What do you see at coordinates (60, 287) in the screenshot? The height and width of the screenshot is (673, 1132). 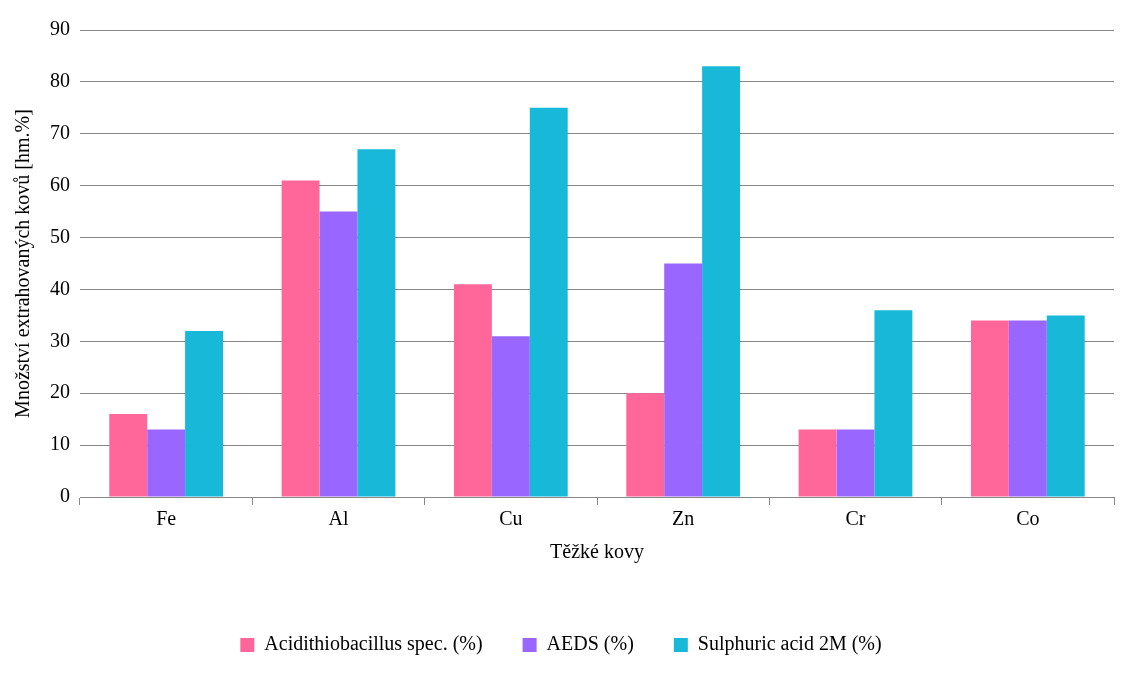 I see `y-tick-label: 40` at bounding box center [60, 287].